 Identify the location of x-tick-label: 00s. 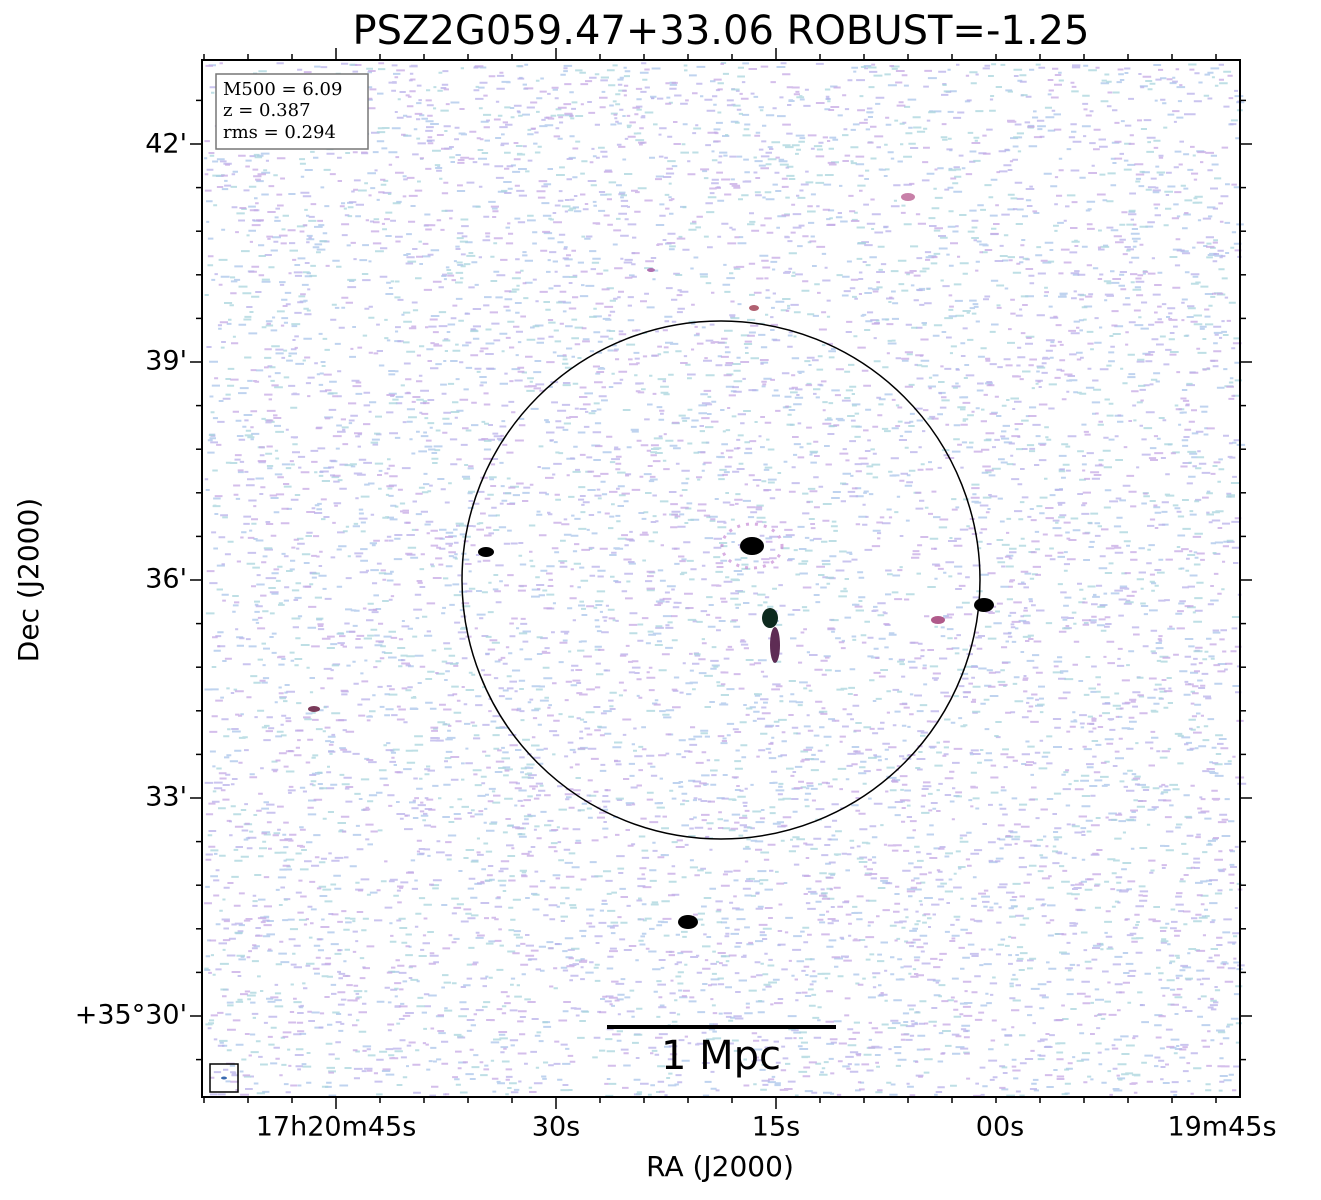
(1000, 1127).